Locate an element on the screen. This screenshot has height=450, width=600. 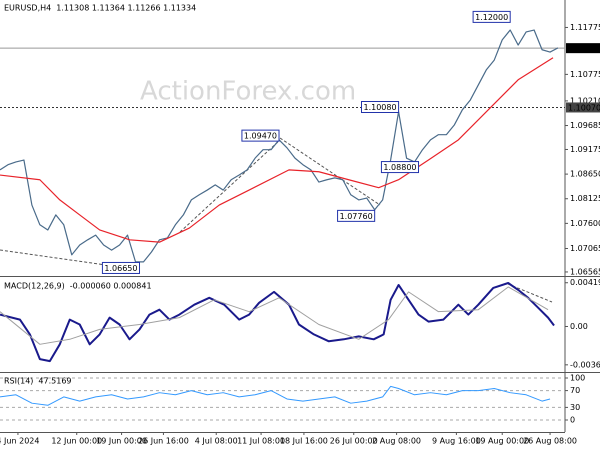
y-tick-label: 0.00 is located at coordinates (579, 326).